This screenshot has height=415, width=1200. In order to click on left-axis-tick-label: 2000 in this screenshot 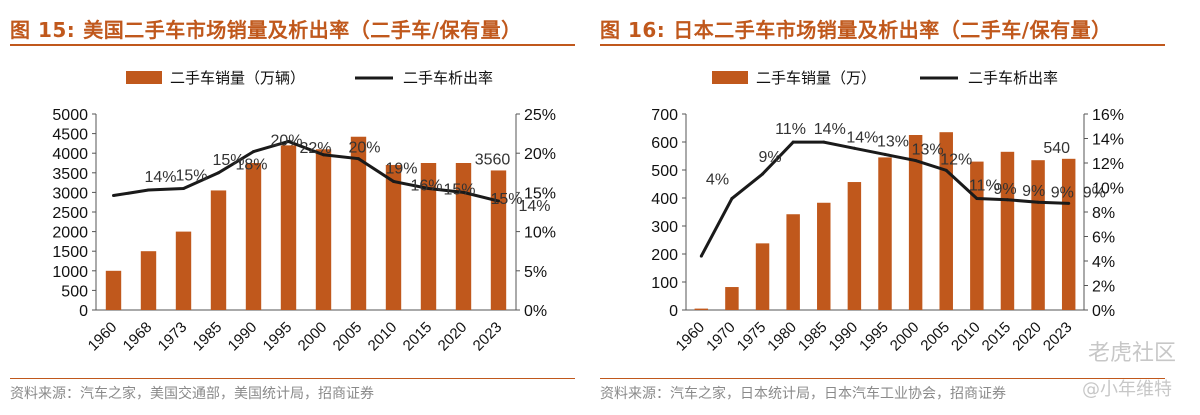, I will do `click(70, 233)`.